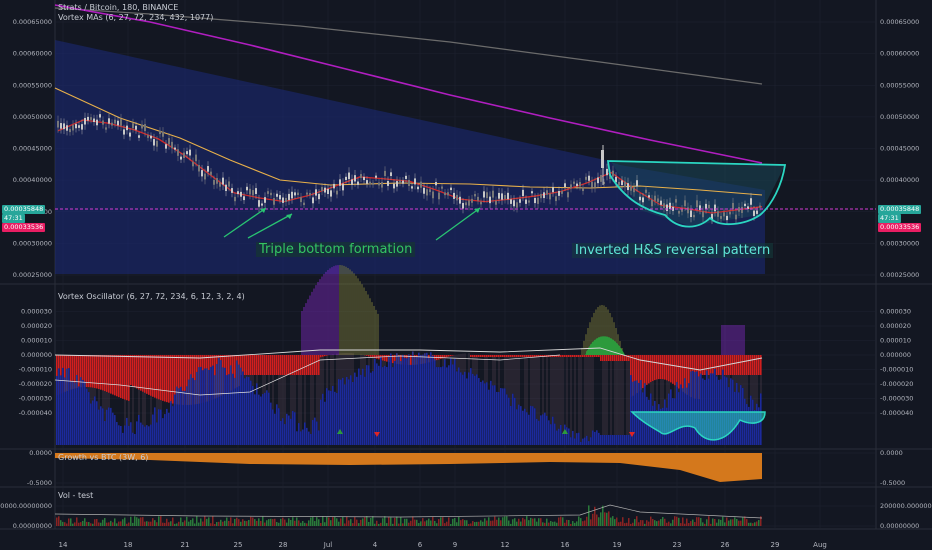  Describe the element at coordinates (906, 506) in the screenshot. I see `volume-y-tick-right: 200000.00000000` at that location.